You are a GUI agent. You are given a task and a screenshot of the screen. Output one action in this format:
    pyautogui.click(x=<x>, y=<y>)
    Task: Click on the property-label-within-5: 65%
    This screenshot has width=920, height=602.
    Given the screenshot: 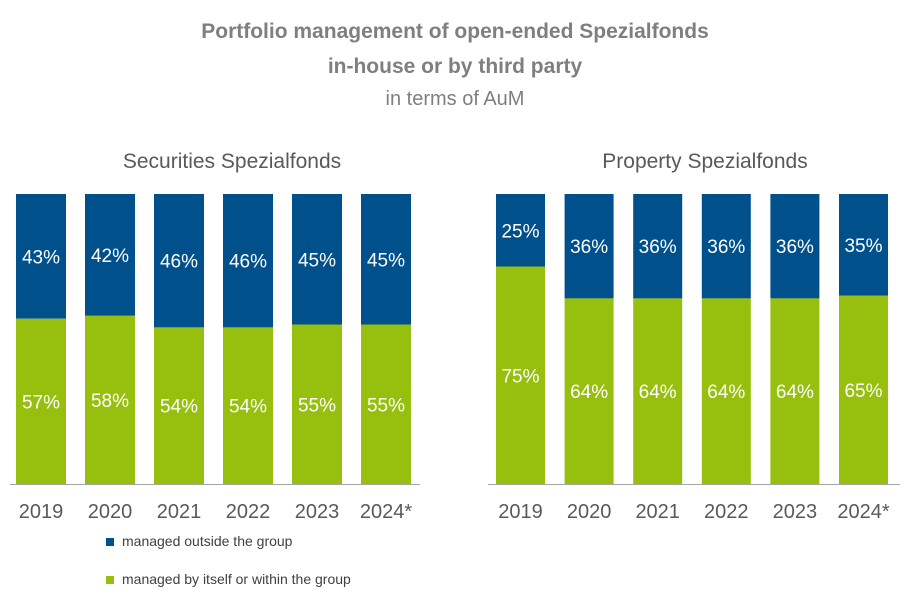 What is the action you would take?
    pyautogui.click(x=863, y=391)
    